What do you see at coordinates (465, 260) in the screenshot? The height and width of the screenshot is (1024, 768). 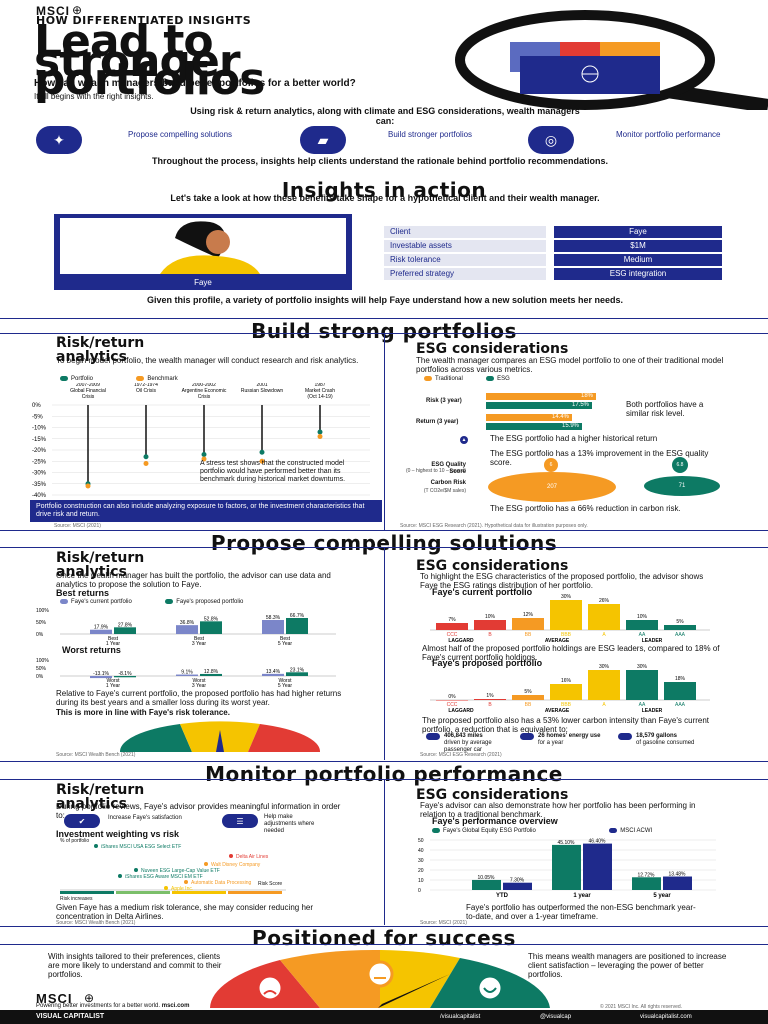 I see `profile-label: Risk tolerance` at bounding box center [465, 260].